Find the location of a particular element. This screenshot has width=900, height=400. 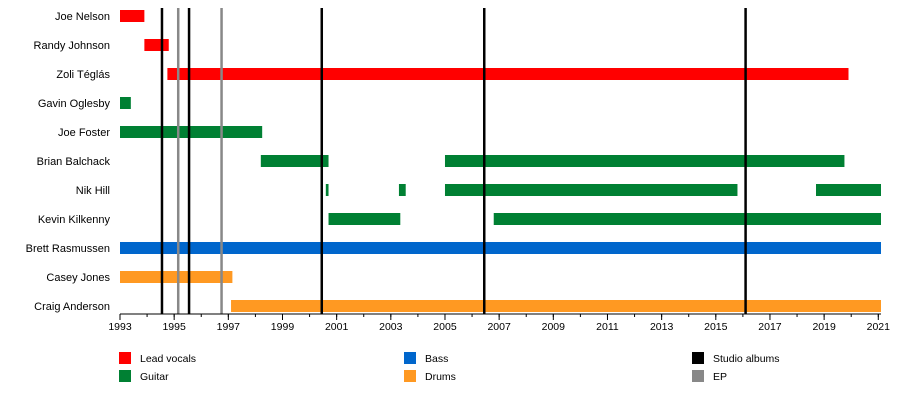

legend-swatch-lead-vocals is located at coordinates (125, 358).